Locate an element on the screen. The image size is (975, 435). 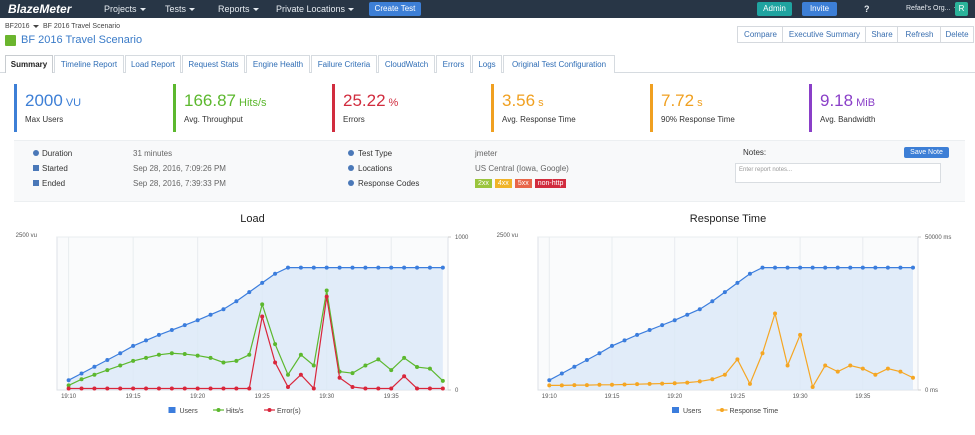
invite-button: Invite is located at coordinates (819, 9).